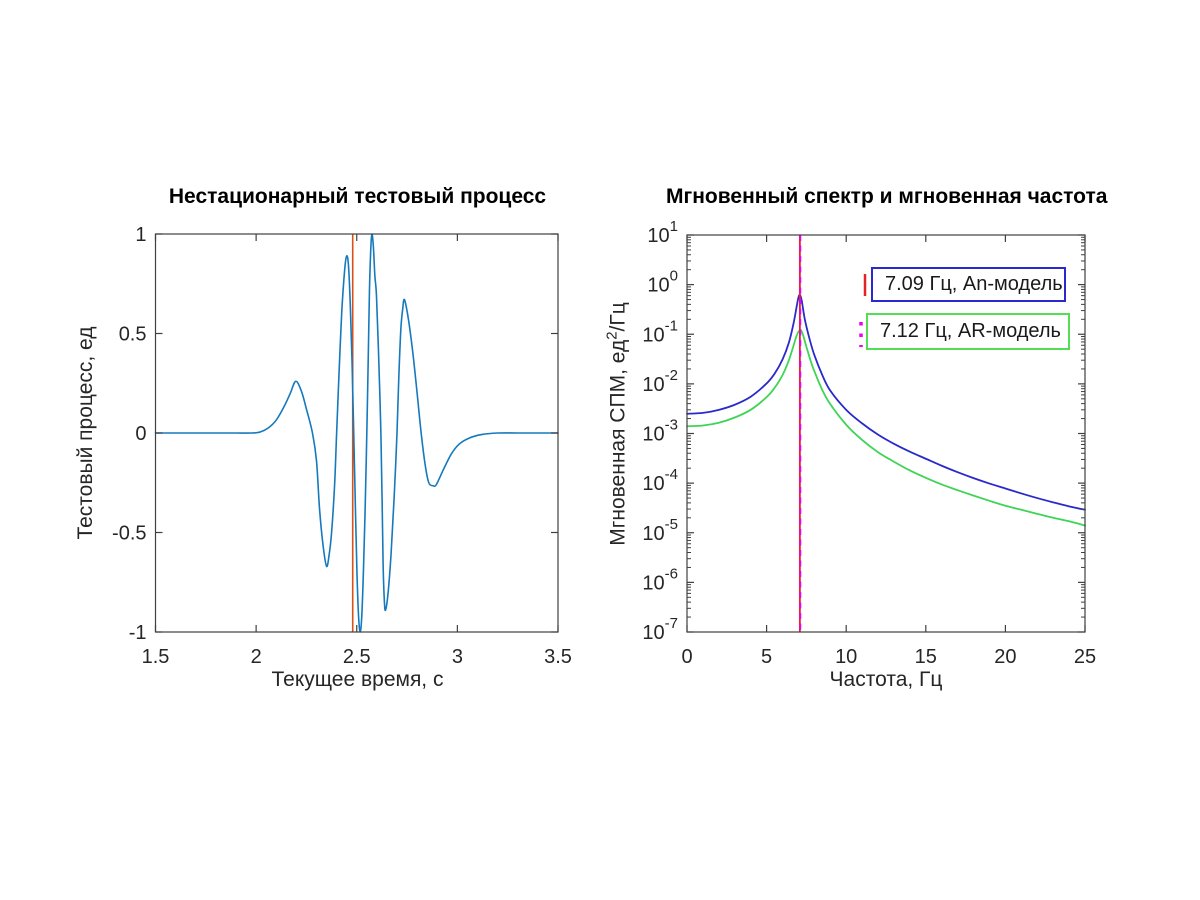 This screenshot has height=900, width=1200. What do you see at coordinates (660, 480) in the screenshot?
I see `y-tick-label: 10⁻⁴` at bounding box center [660, 480].